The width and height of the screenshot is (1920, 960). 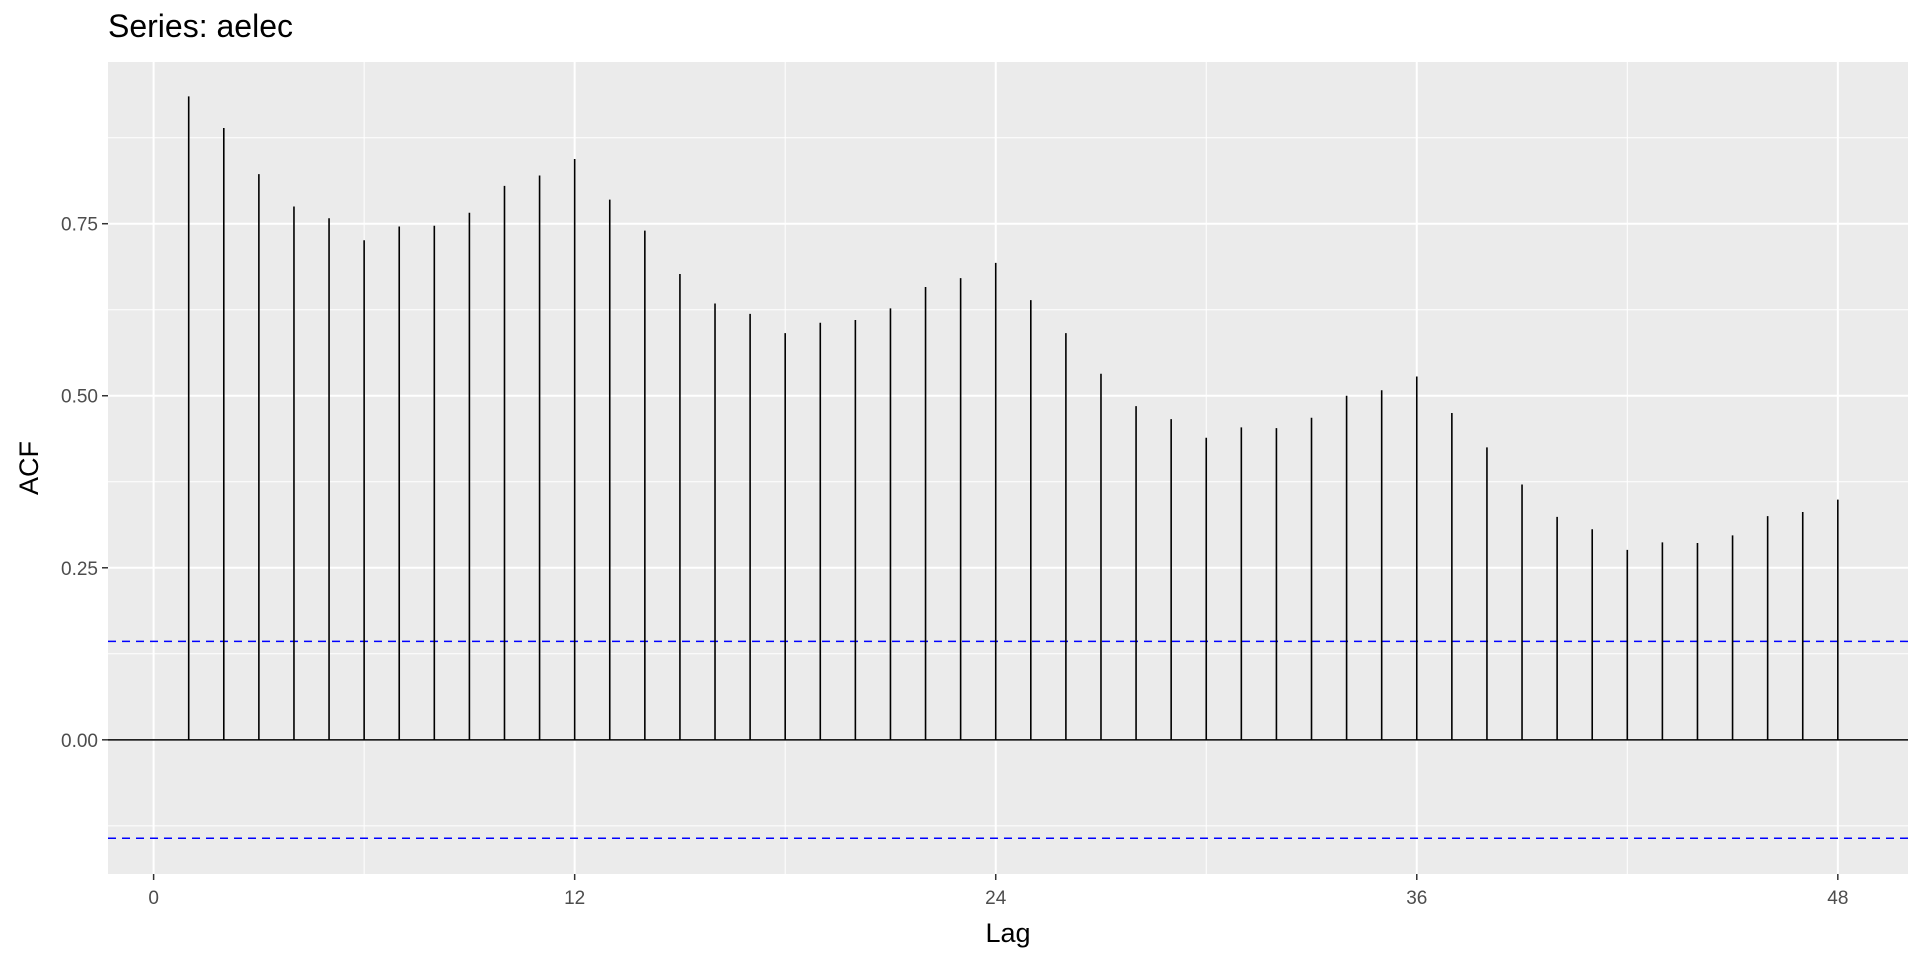 I want to click on x-tick-label: 36, so click(x=1416, y=898).